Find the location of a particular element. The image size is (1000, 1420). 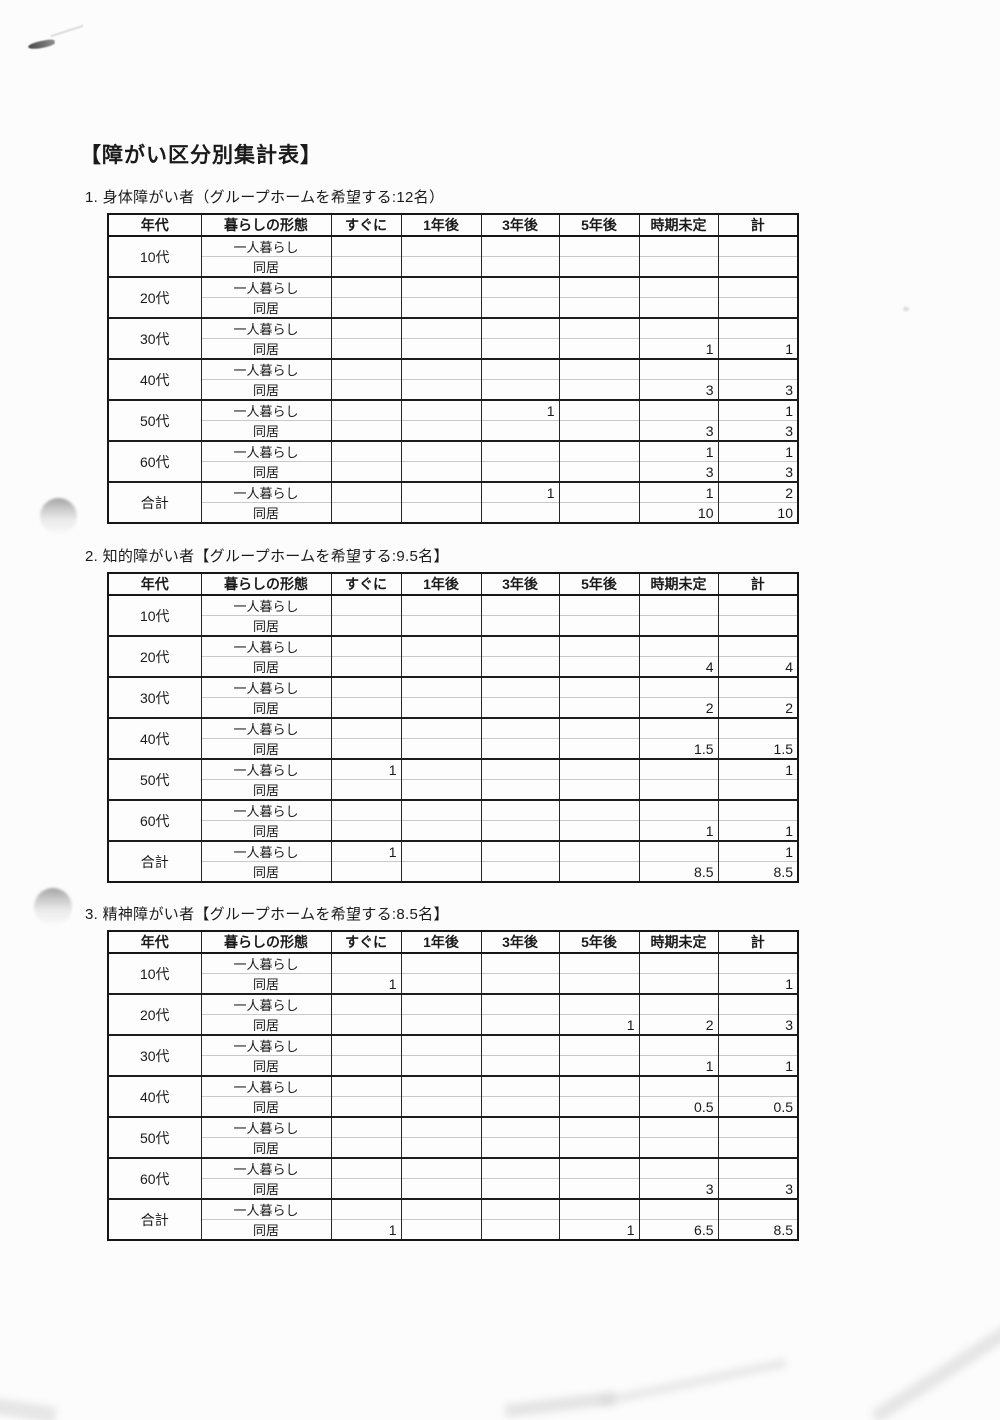

column-header: 時期未定 is located at coordinates (678, 225).